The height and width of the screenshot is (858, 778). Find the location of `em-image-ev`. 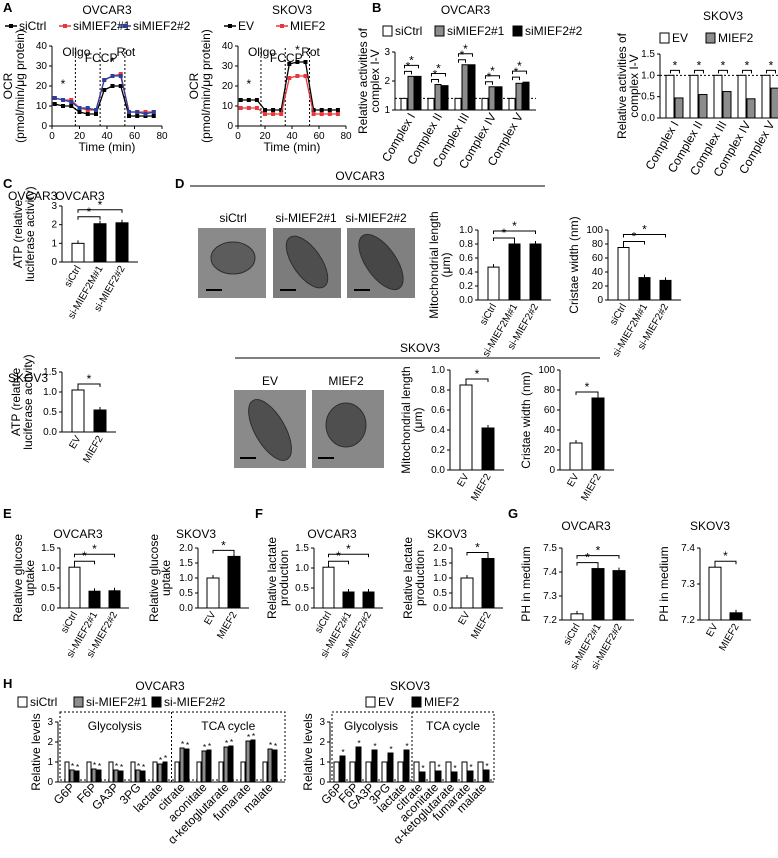

em-image-ev is located at coordinates (270, 429).